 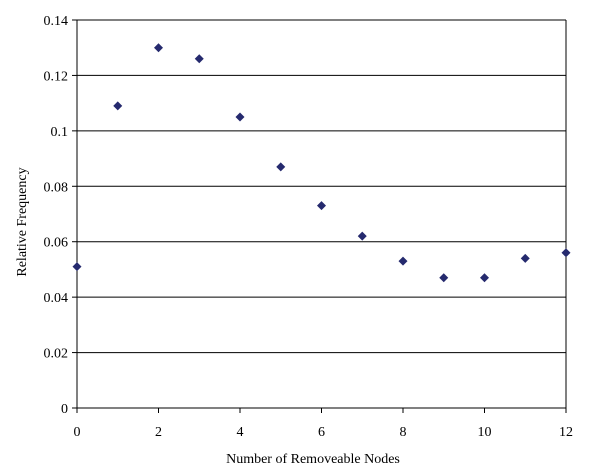 What do you see at coordinates (158, 432) in the screenshot?
I see `x-tick-label: 2` at bounding box center [158, 432].